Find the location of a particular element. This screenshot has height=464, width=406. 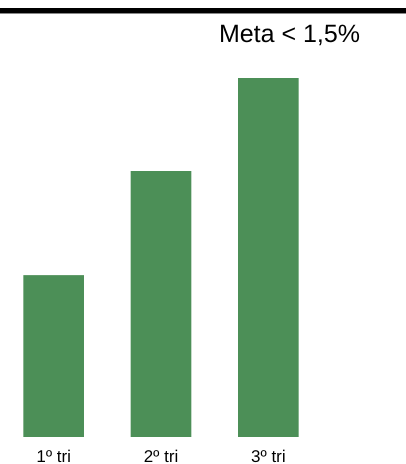

text: Meta < 1,5% is located at coordinates (289, 34).